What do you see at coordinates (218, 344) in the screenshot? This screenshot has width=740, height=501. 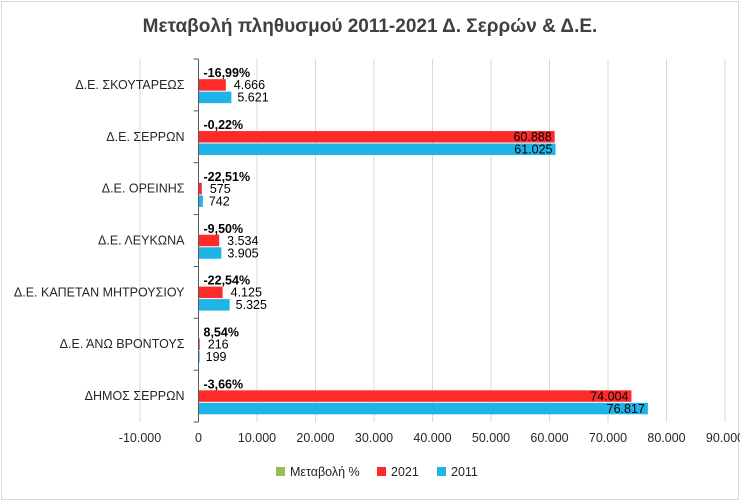 I see `data-label-2021: 216` at bounding box center [218, 344].